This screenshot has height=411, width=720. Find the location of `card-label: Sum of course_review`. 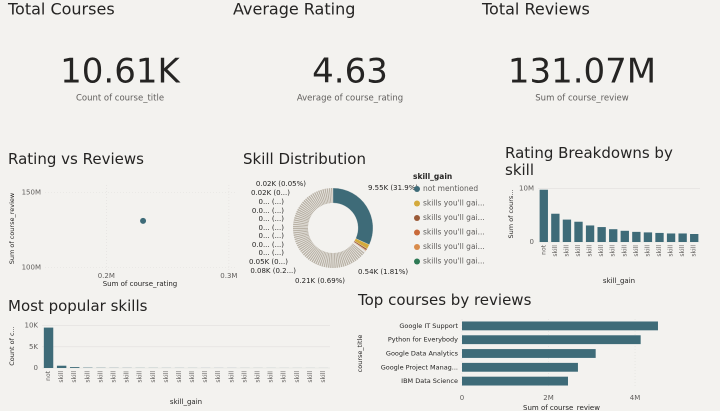

card-label: Sum of course_review is located at coordinates (581, 99).